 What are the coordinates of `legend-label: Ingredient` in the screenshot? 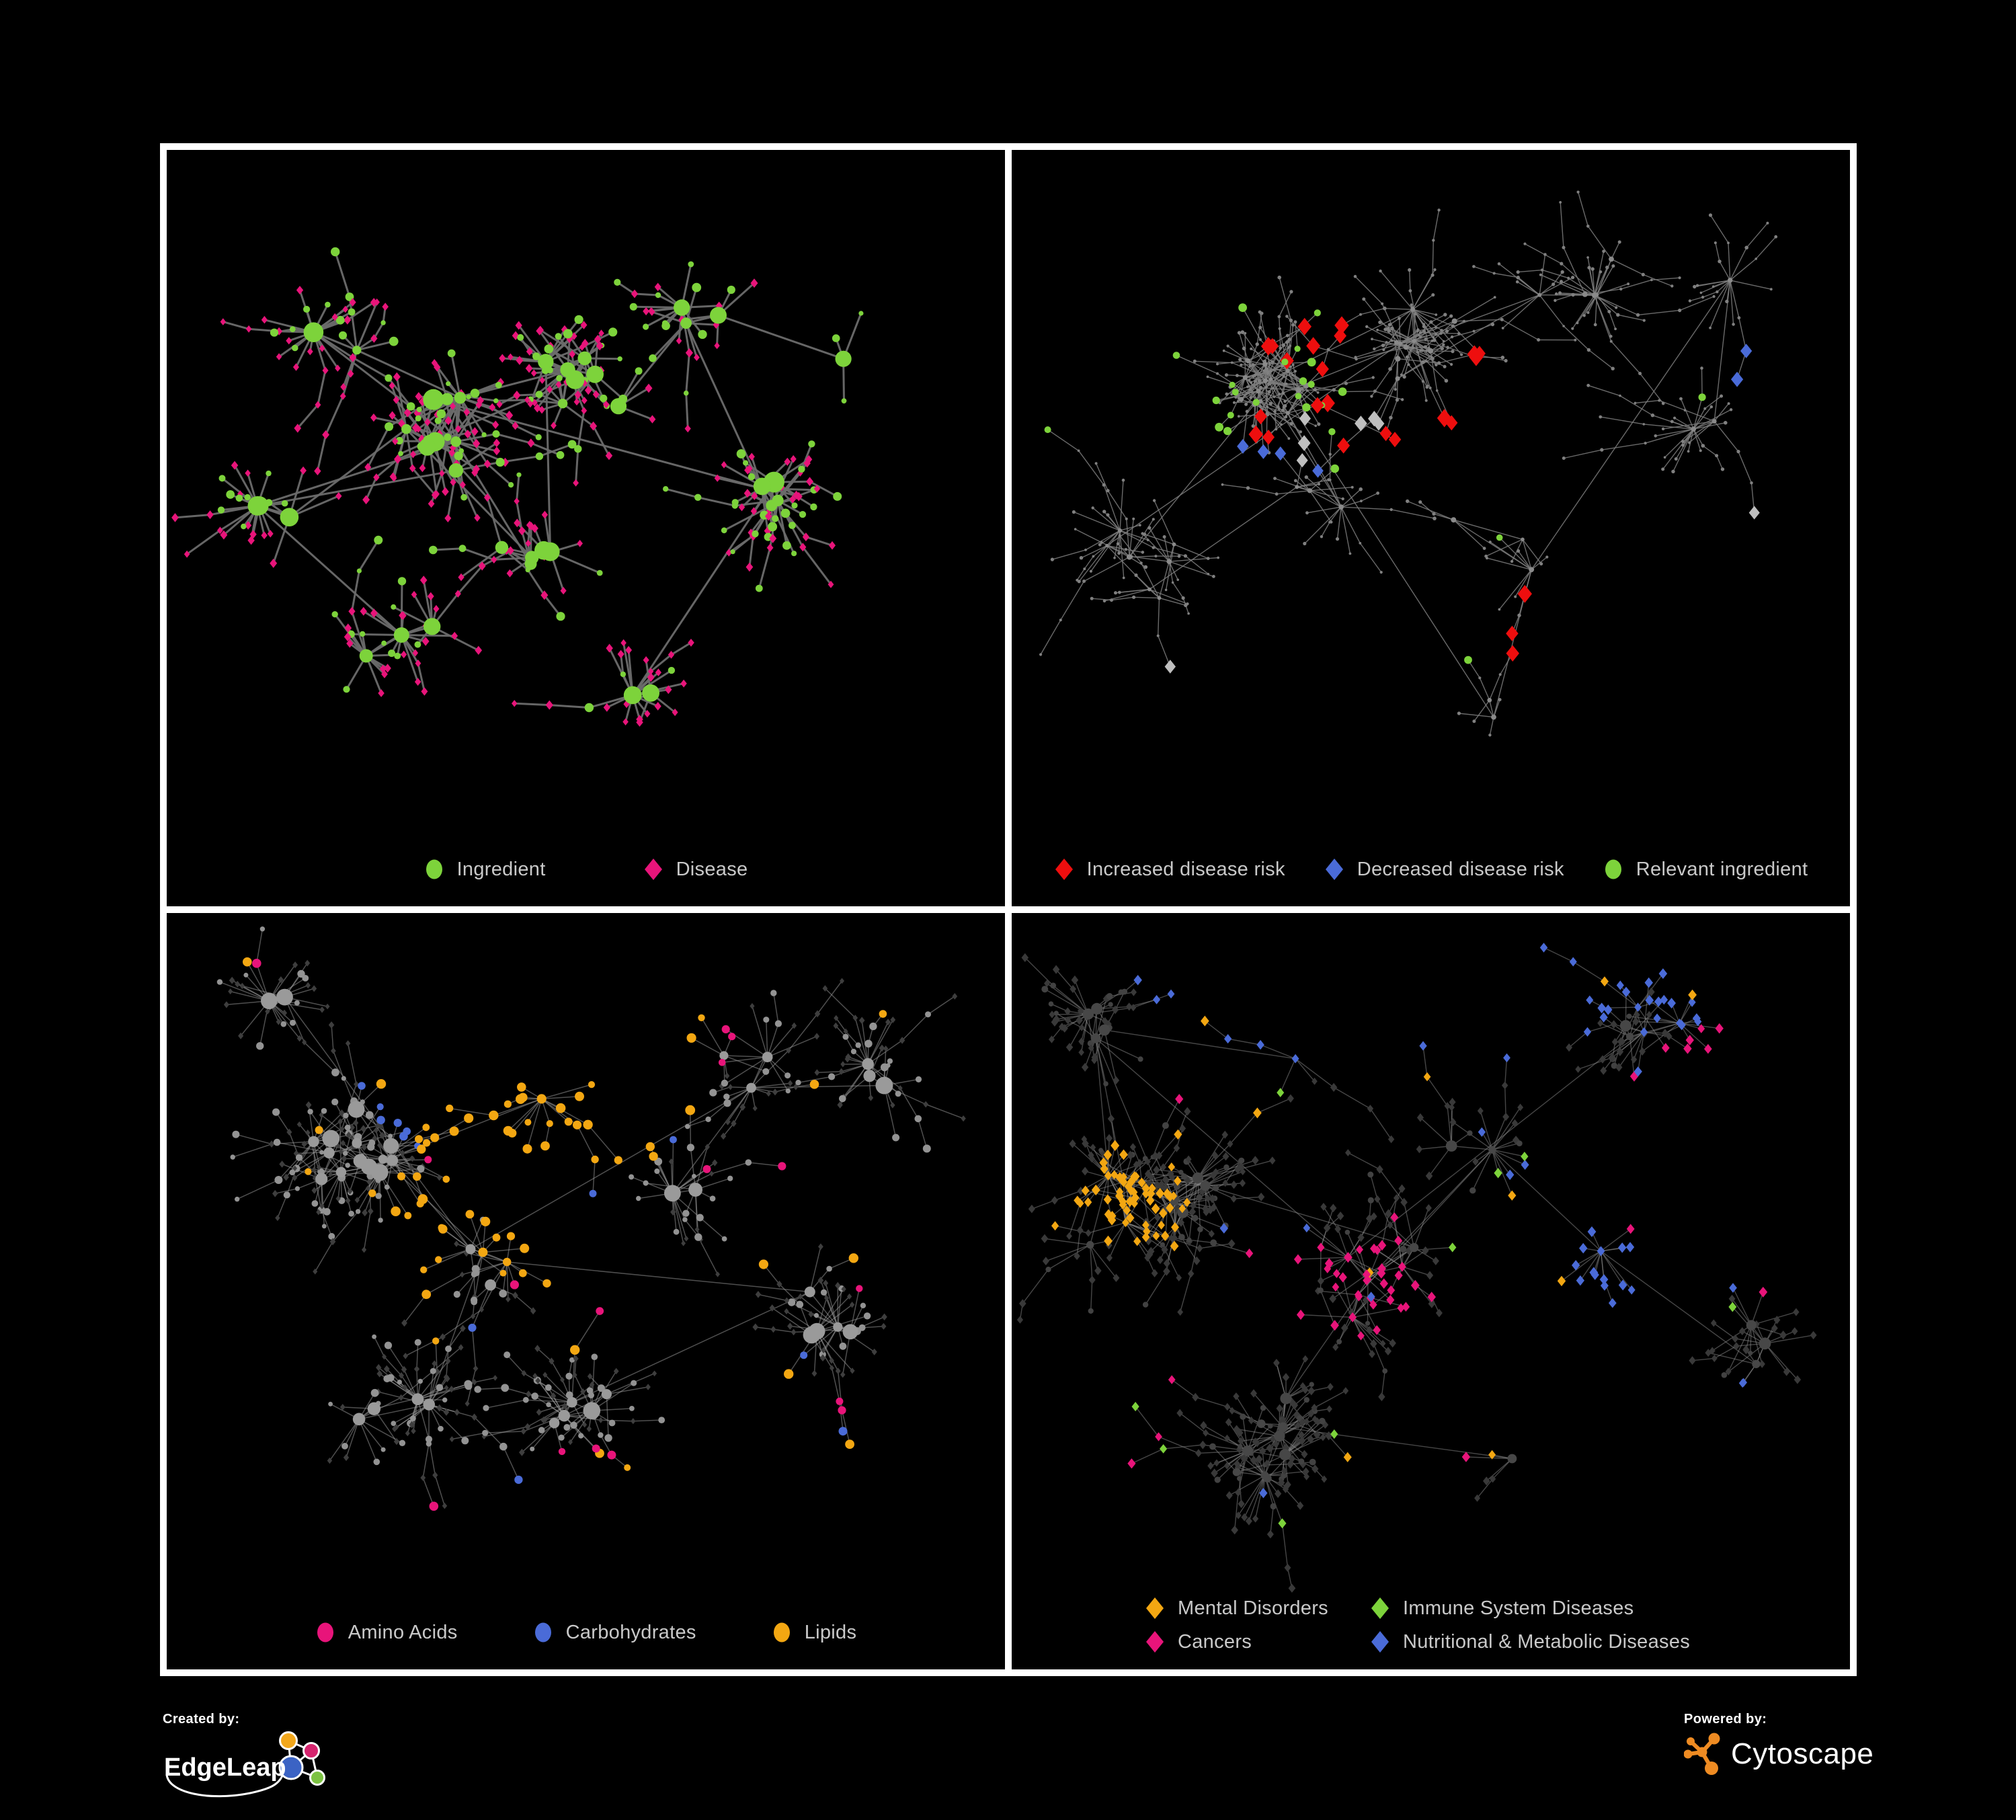 It's located at (501, 869).